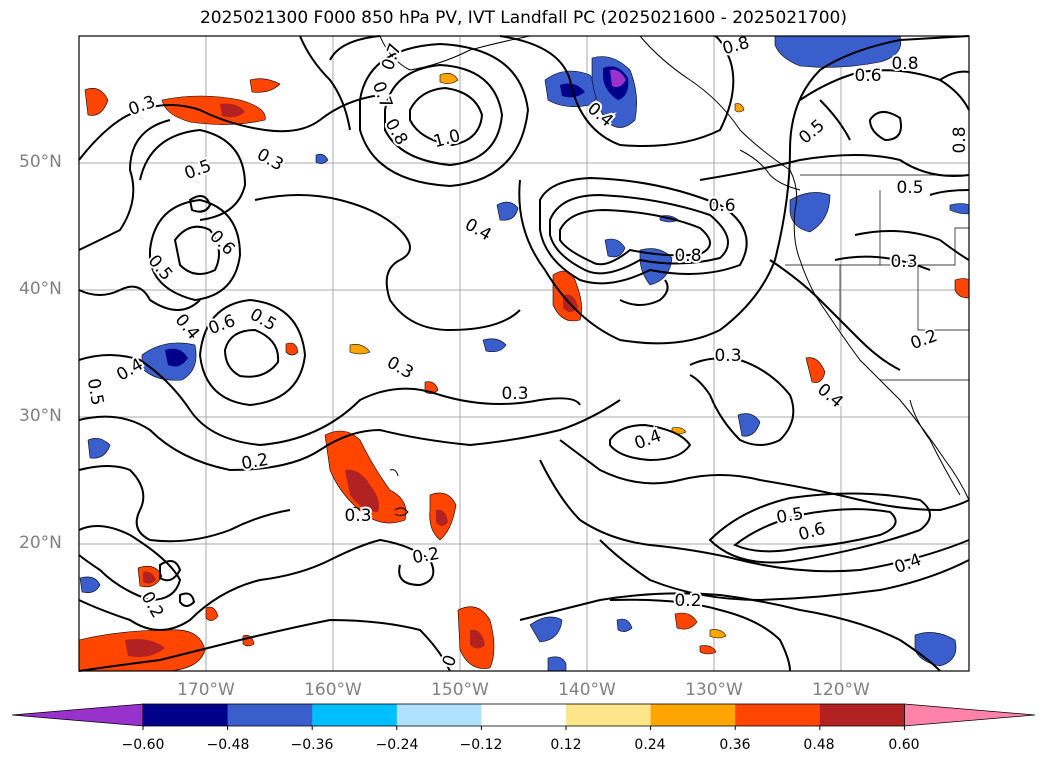  I want to click on contour-label: 0.2, so click(687, 601).